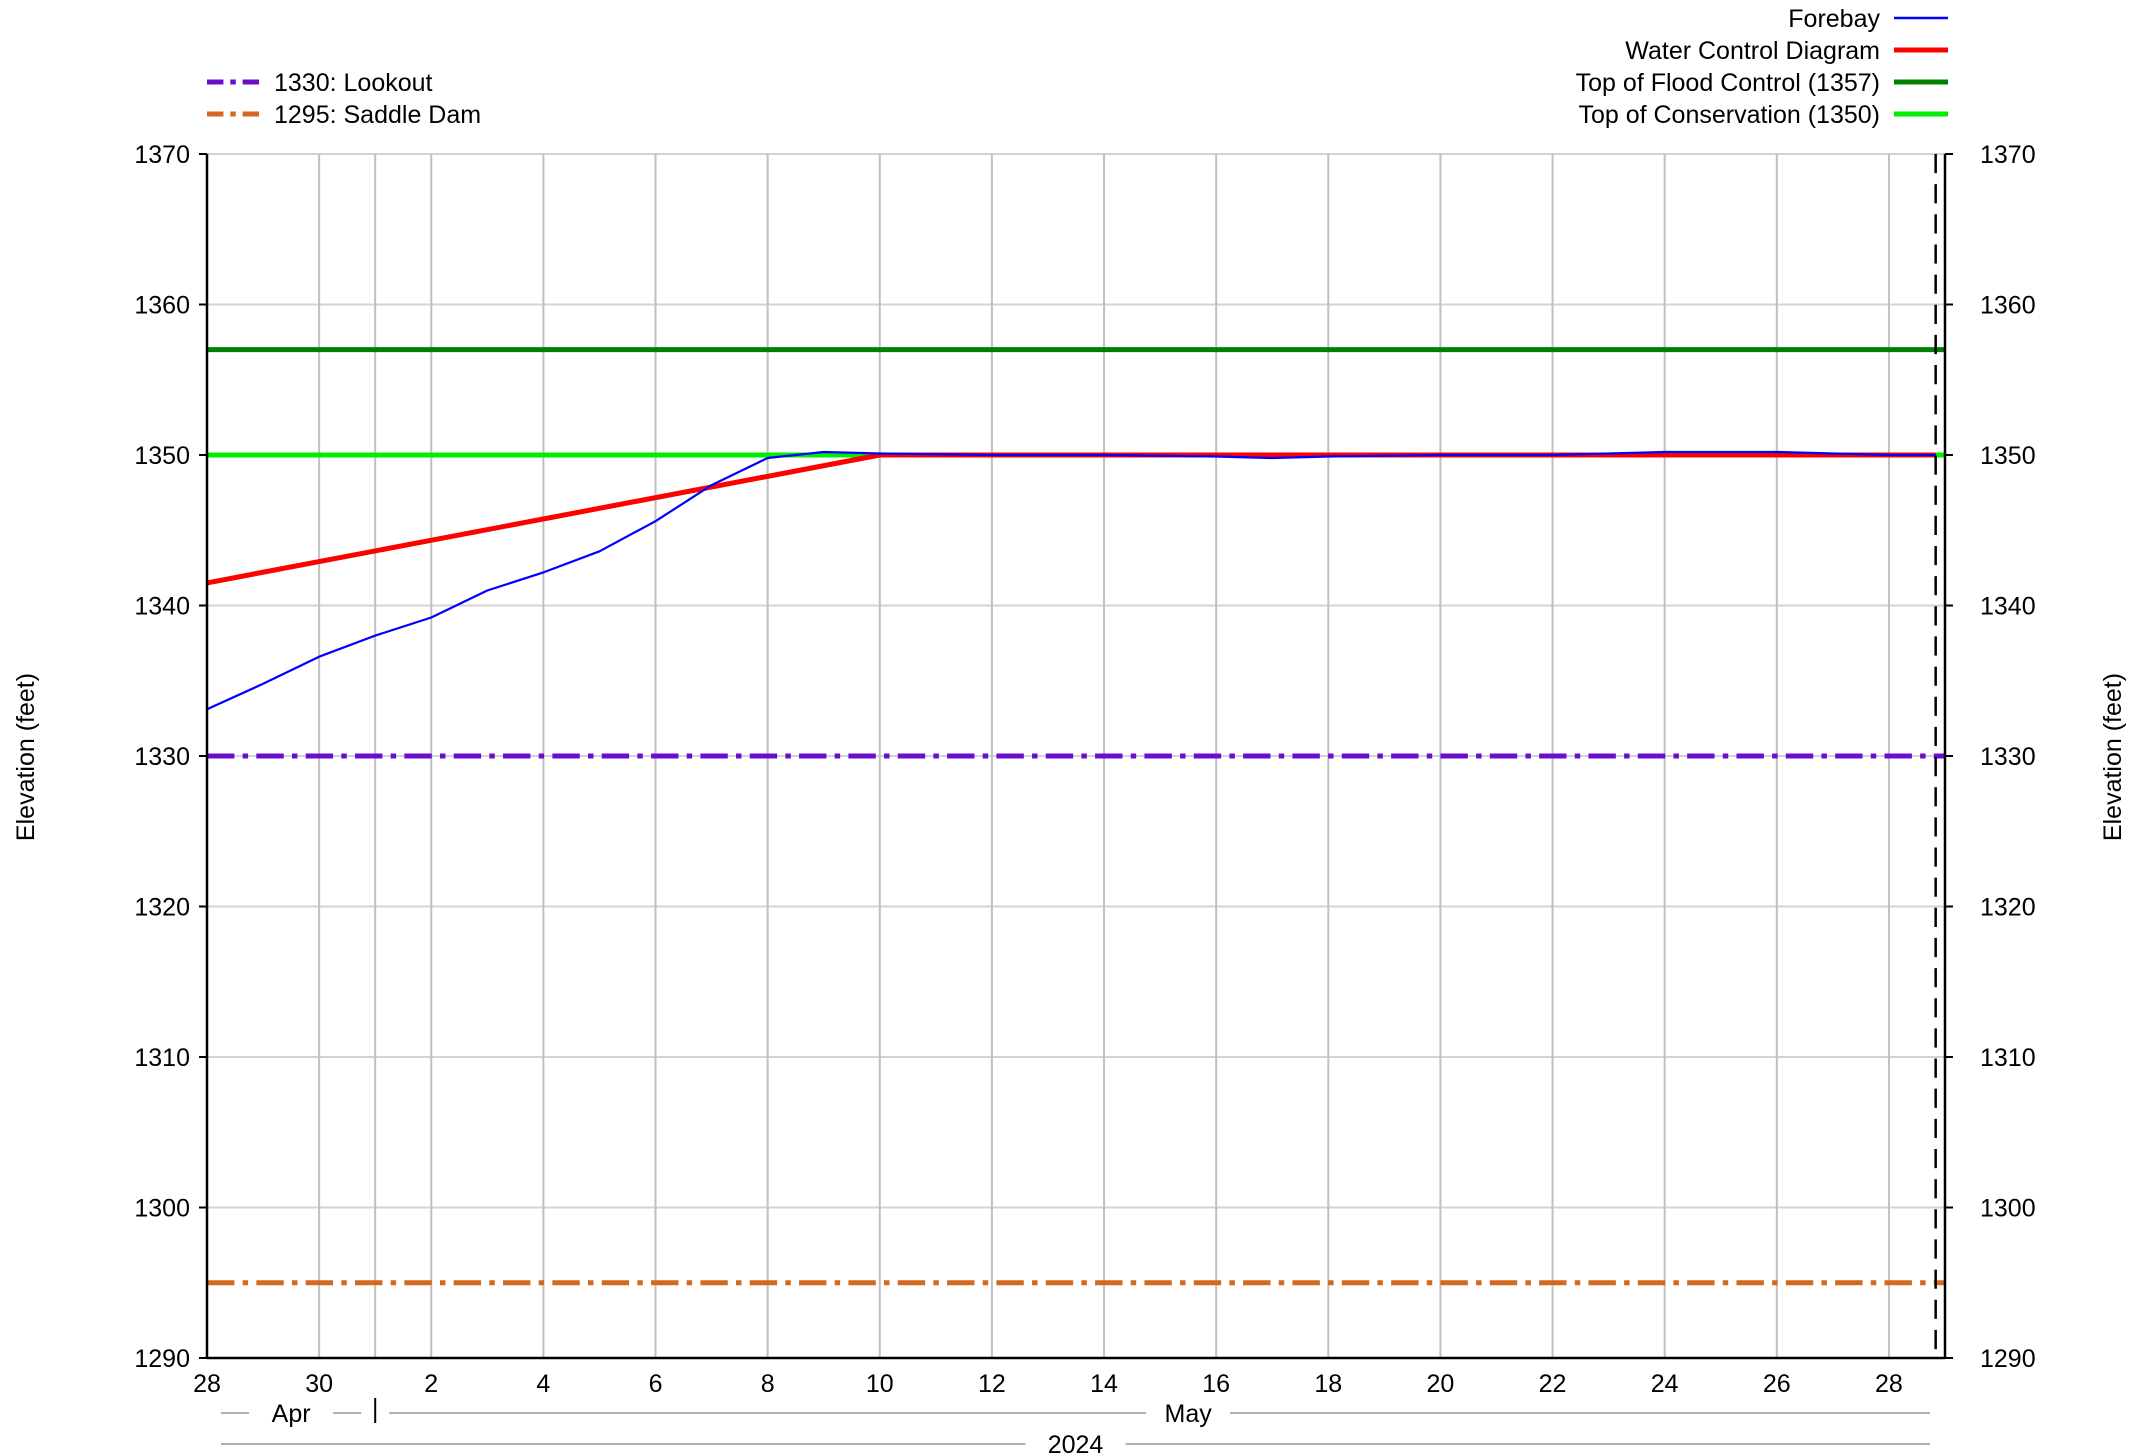 This screenshot has width=2141, height=1455. I want to click on y-tick-label-left: 1370, so click(162, 155).